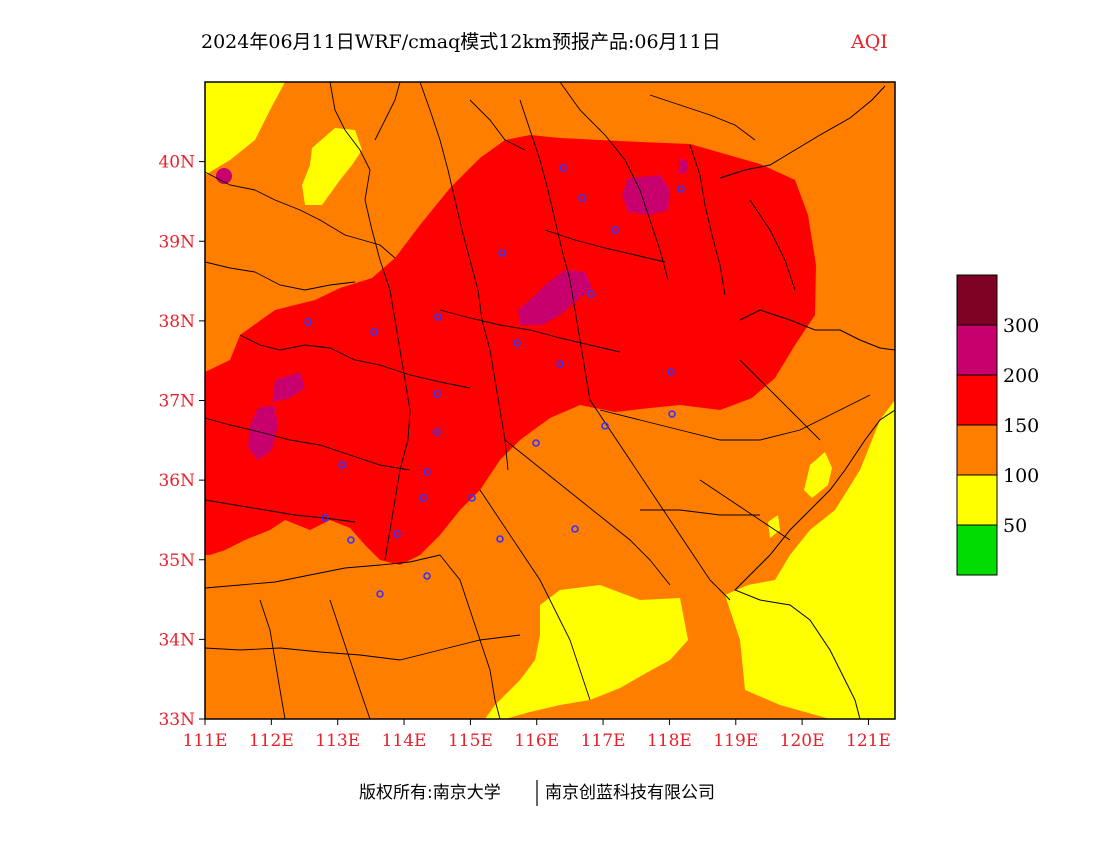 Image resolution: width=1100 pixels, height=850 pixels. Describe the element at coordinates (586, 652) in the screenshot. I see `aqi-zone-yellow-south` at that location.